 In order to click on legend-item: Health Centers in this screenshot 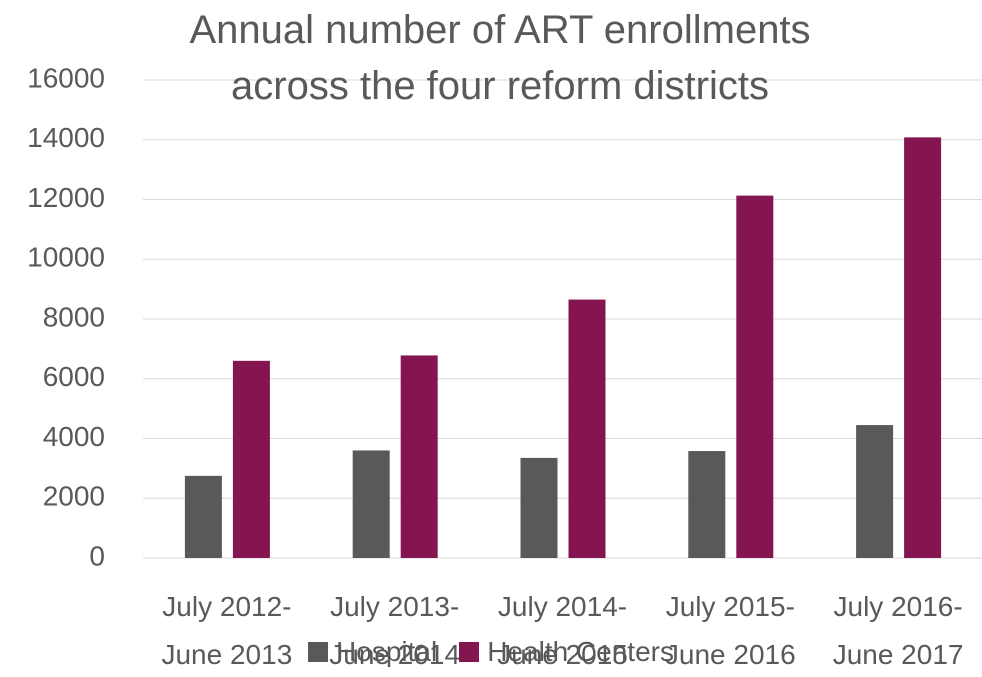, I will do `click(566, 652)`.